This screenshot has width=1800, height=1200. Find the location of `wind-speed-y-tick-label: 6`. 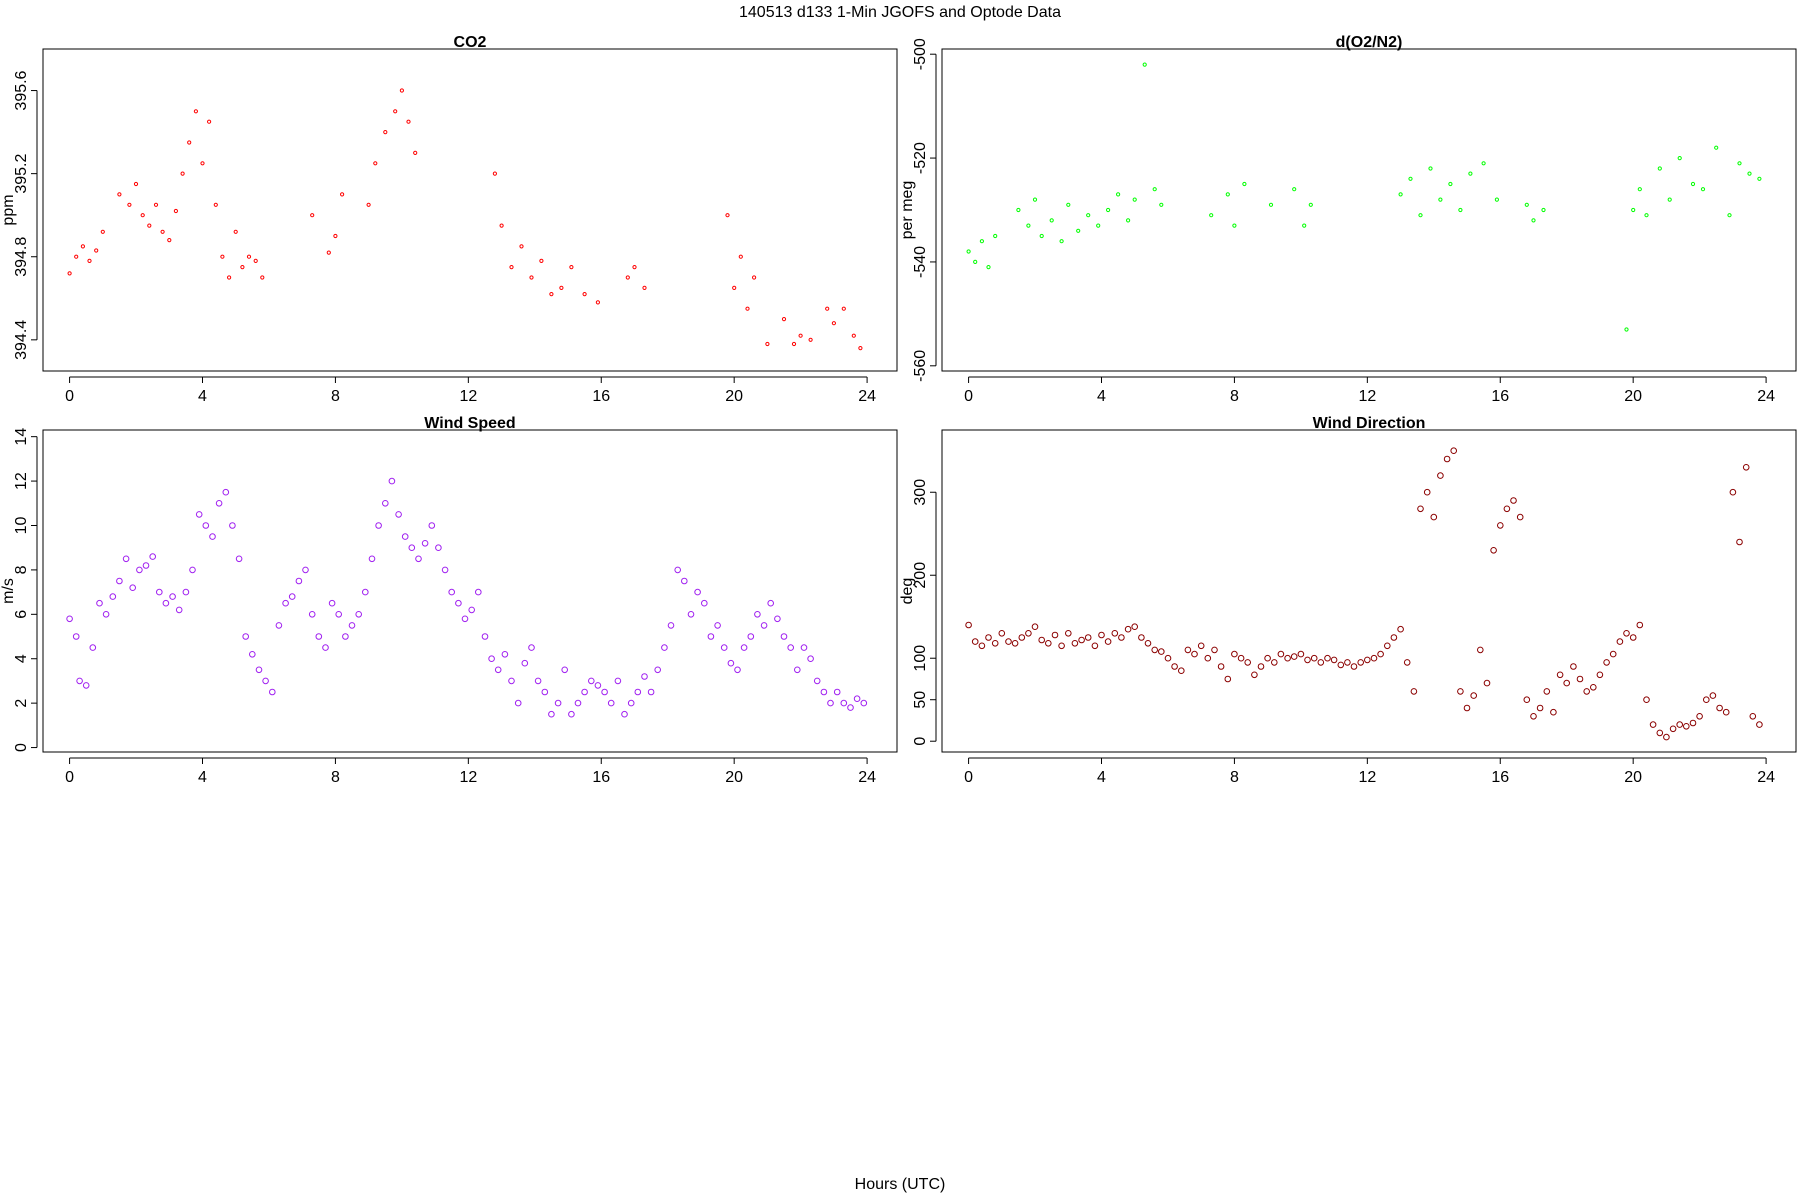

wind-speed-y-tick-label: 6 is located at coordinates (21, 614).